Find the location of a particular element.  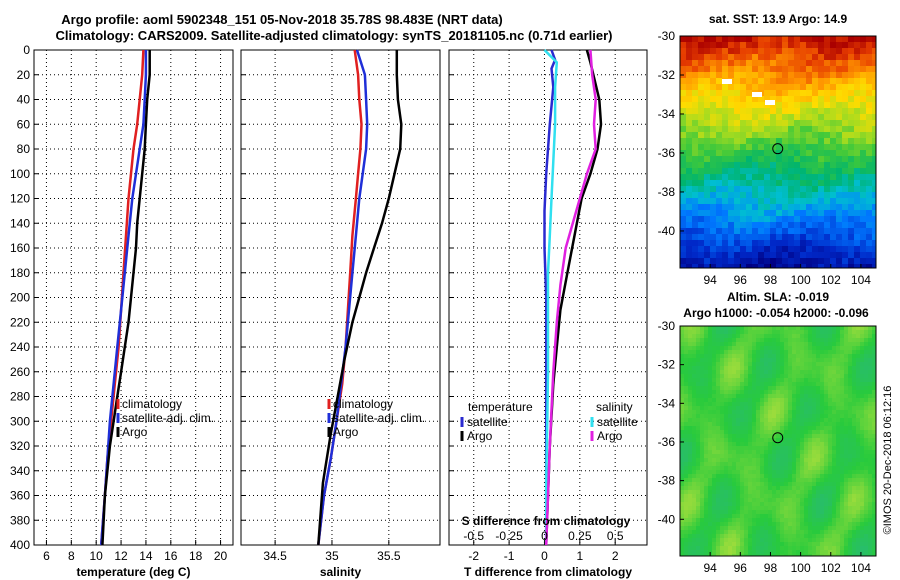

y-tick-label: 400 is located at coordinates (20, 545).